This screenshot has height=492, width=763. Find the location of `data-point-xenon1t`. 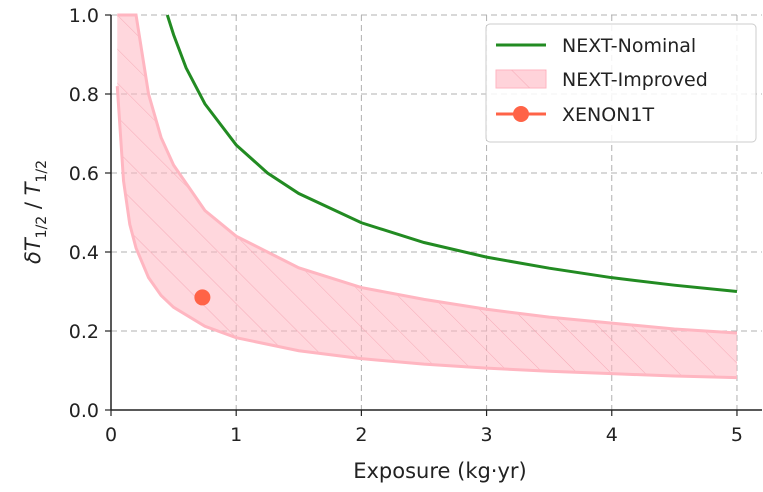

data-point-xenon1t is located at coordinates (202, 297).